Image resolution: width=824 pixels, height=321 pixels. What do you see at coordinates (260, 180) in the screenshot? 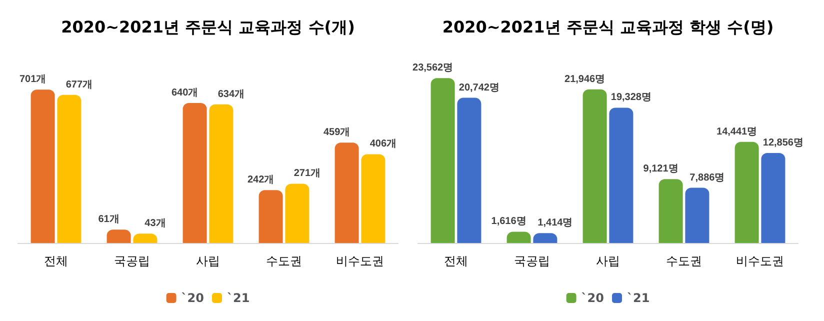
I see `data-label: 242개` at bounding box center [260, 180].